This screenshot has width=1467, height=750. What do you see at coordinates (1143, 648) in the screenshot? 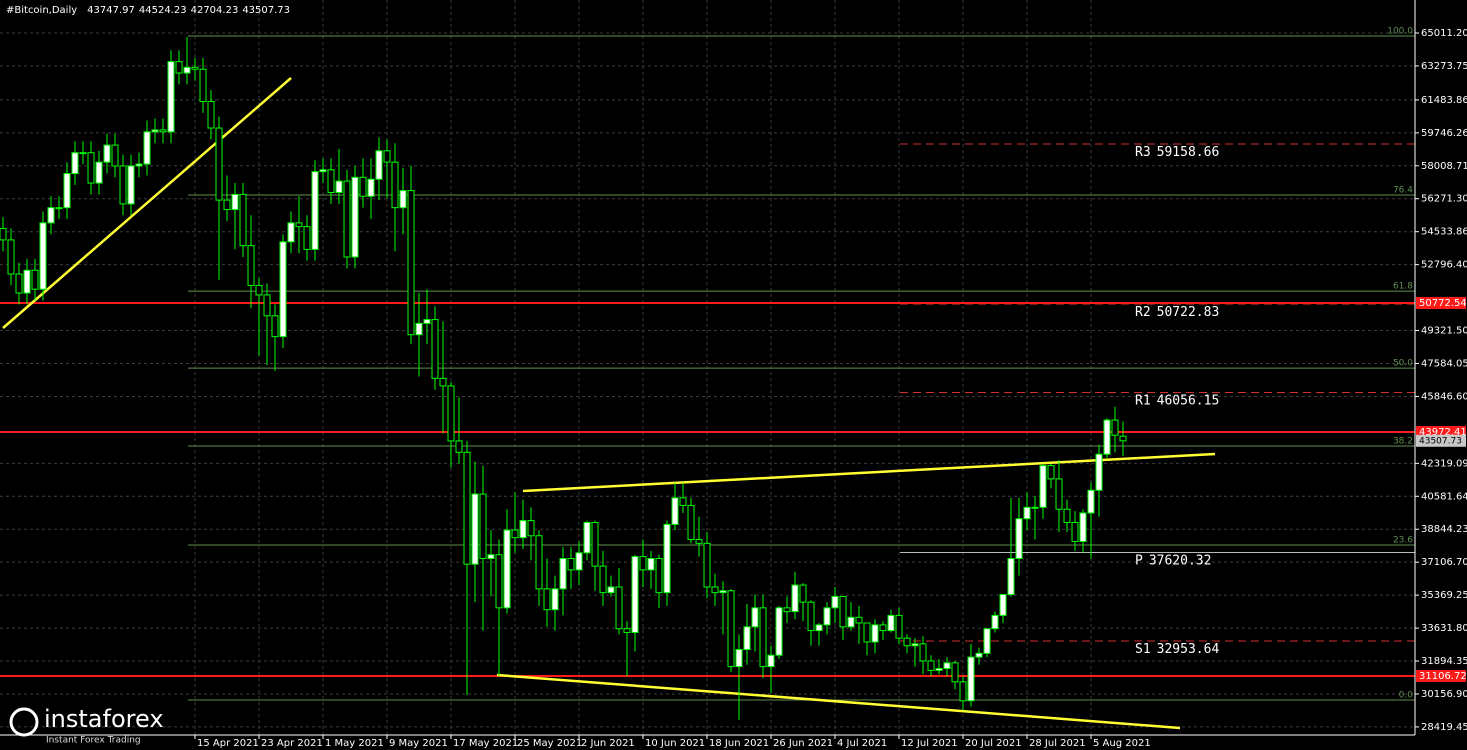
I see `pivot-name: S1` at bounding box center [1143, 648].